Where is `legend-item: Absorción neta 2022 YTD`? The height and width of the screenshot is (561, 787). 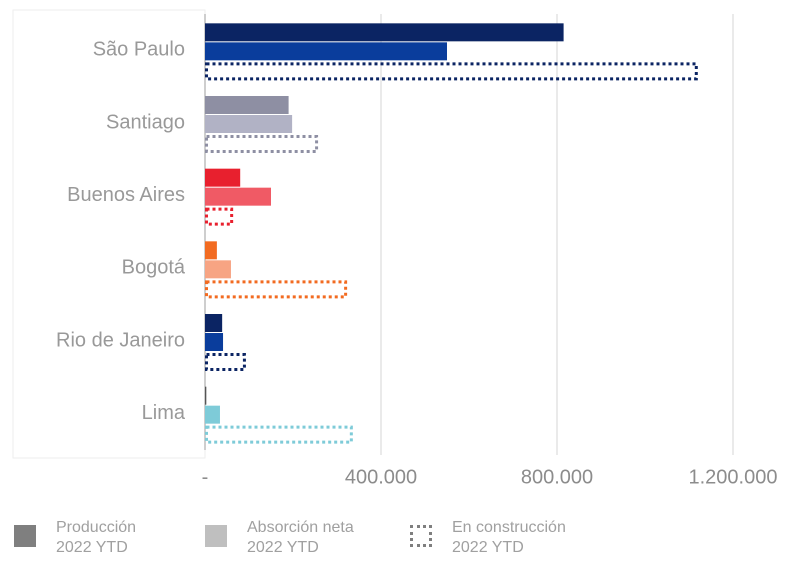
legend-item: Absorción neta 2022 YTD is located at coordinates (286, 538).